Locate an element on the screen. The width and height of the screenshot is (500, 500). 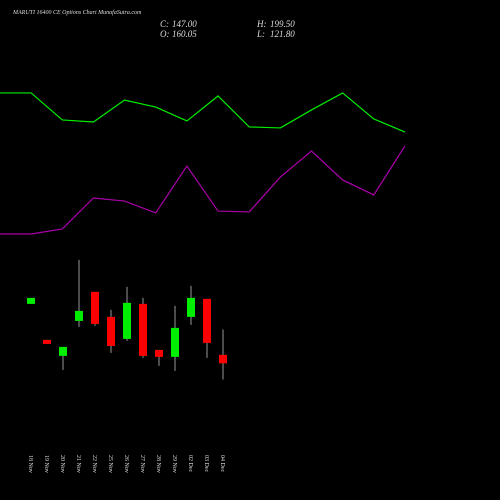
header-key: L: is located at coordinates (260, 34).